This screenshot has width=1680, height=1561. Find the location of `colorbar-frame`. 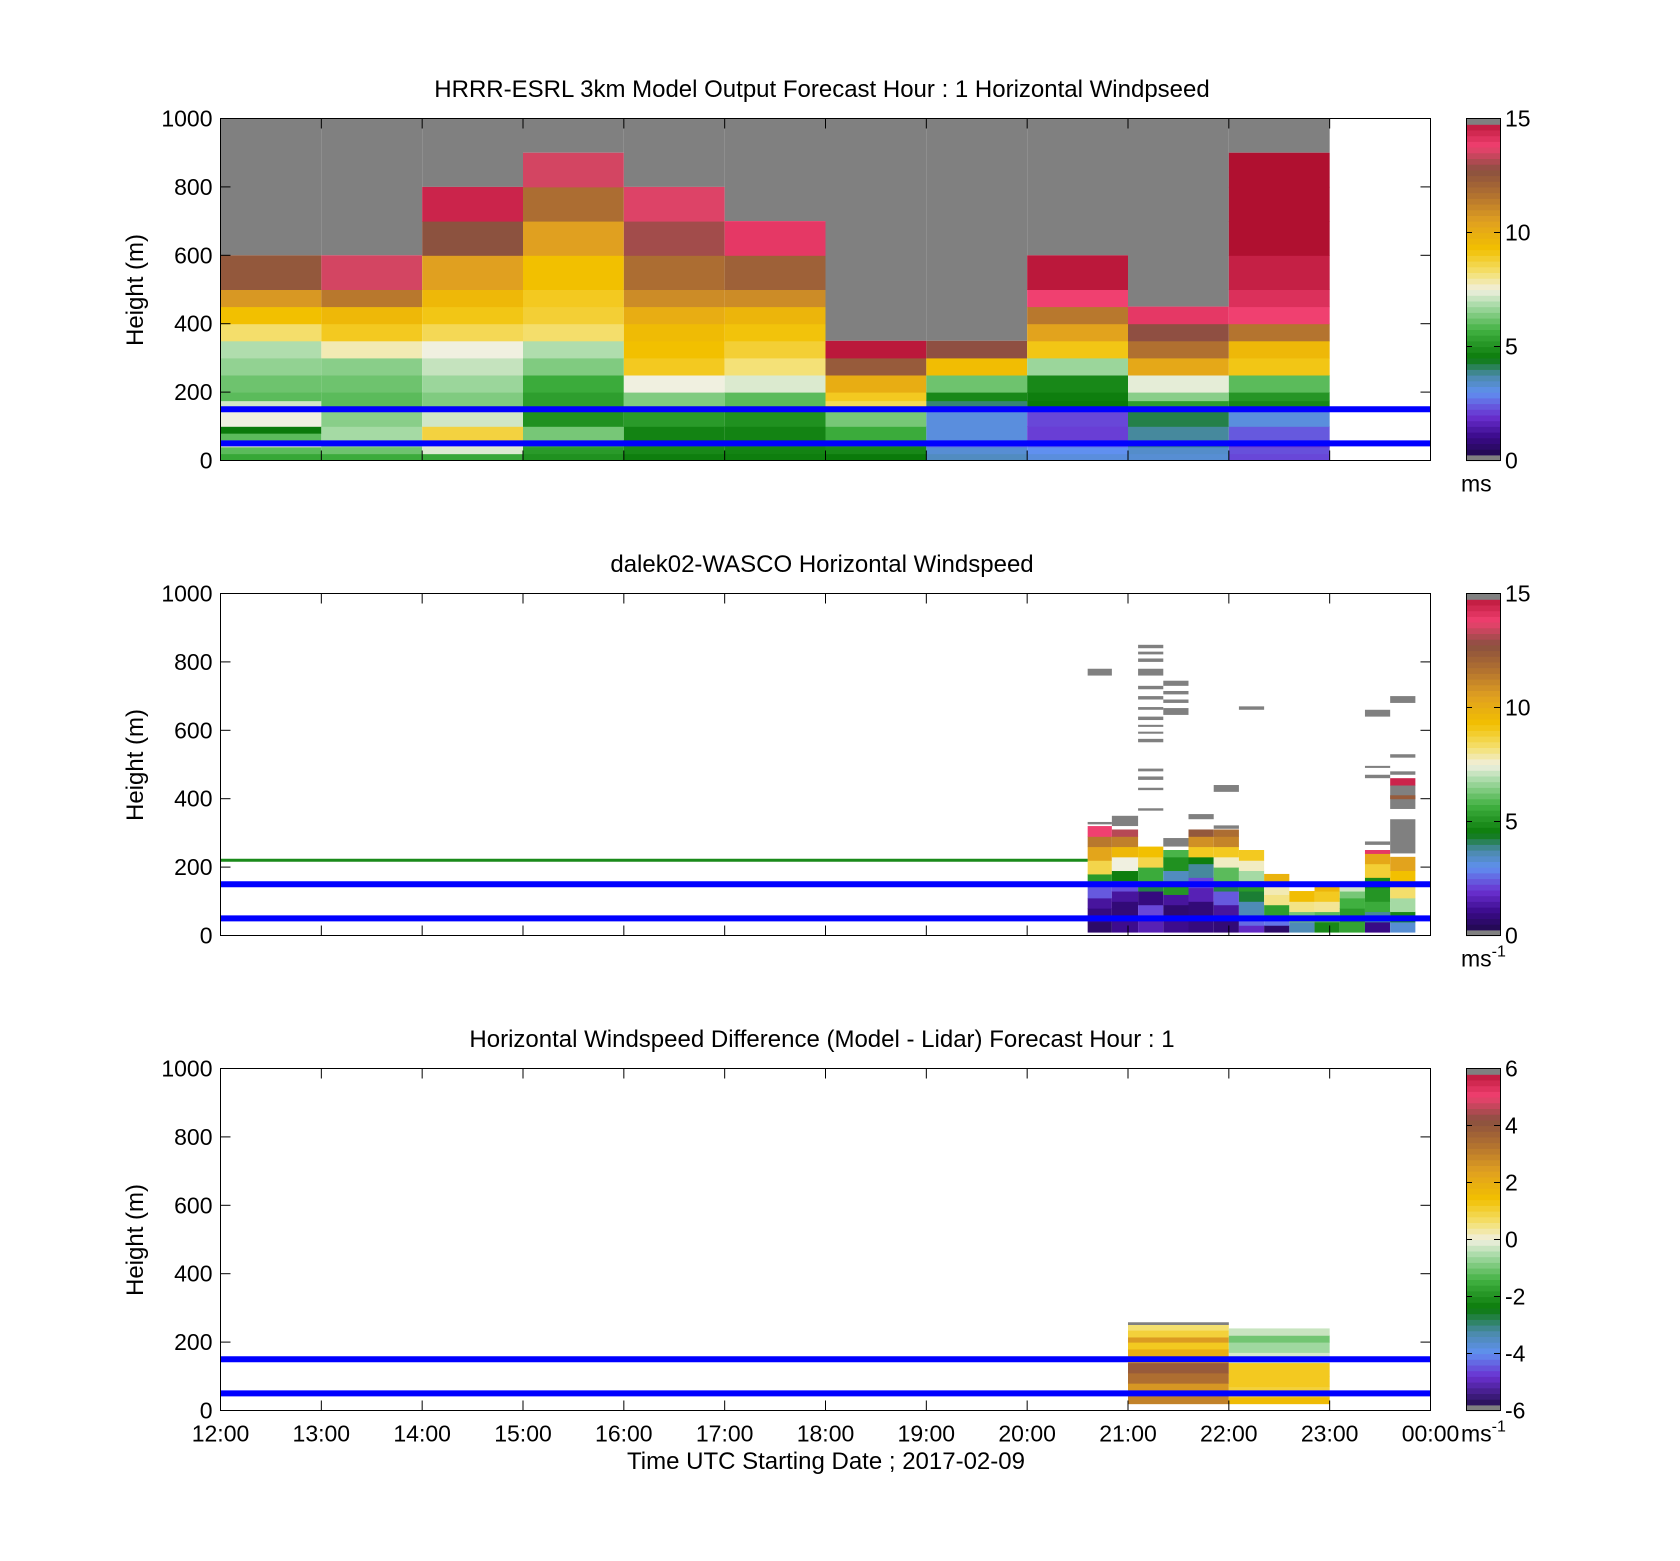

colorbar-frame is located at coordinates (1483, 289).